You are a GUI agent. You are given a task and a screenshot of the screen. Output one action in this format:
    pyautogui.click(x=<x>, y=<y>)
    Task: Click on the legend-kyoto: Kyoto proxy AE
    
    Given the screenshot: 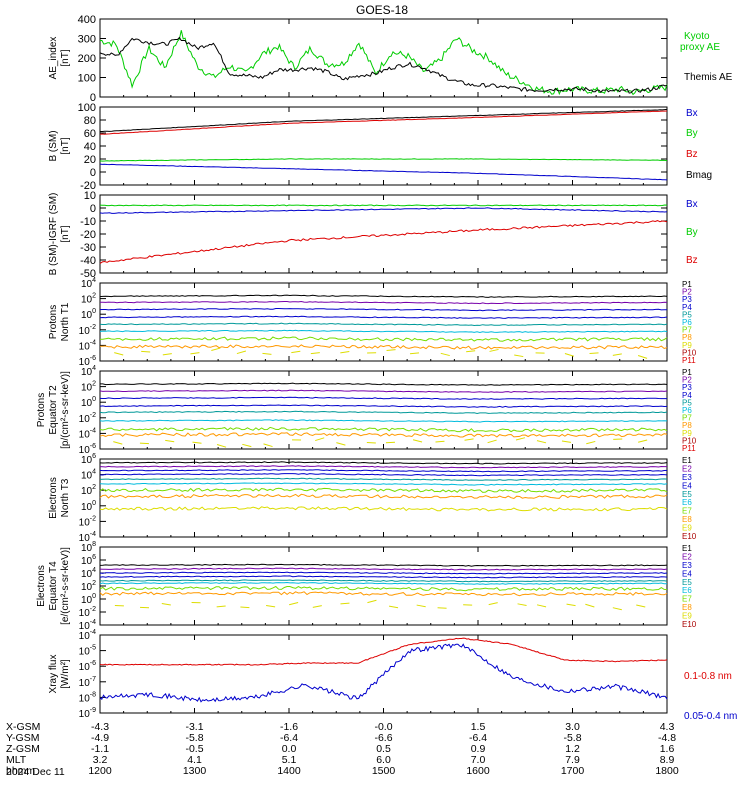 What is the action you would take?
    pyautogui.click(x=700, y=42)
    